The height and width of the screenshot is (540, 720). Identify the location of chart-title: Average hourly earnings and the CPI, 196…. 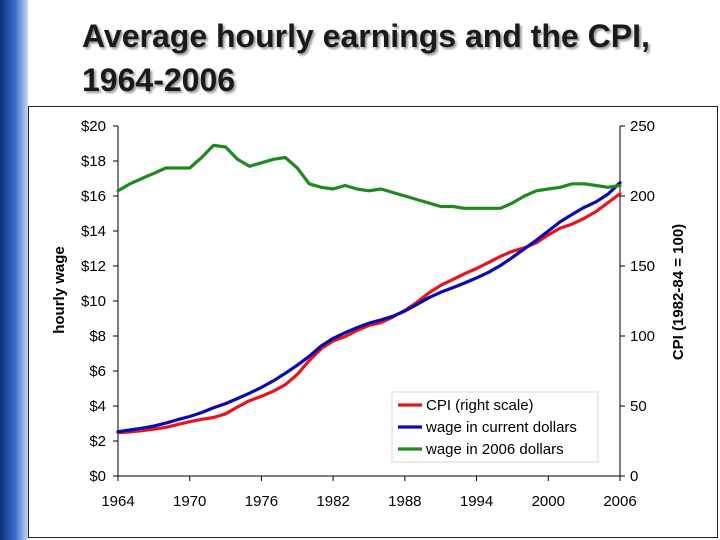
(397, 58).